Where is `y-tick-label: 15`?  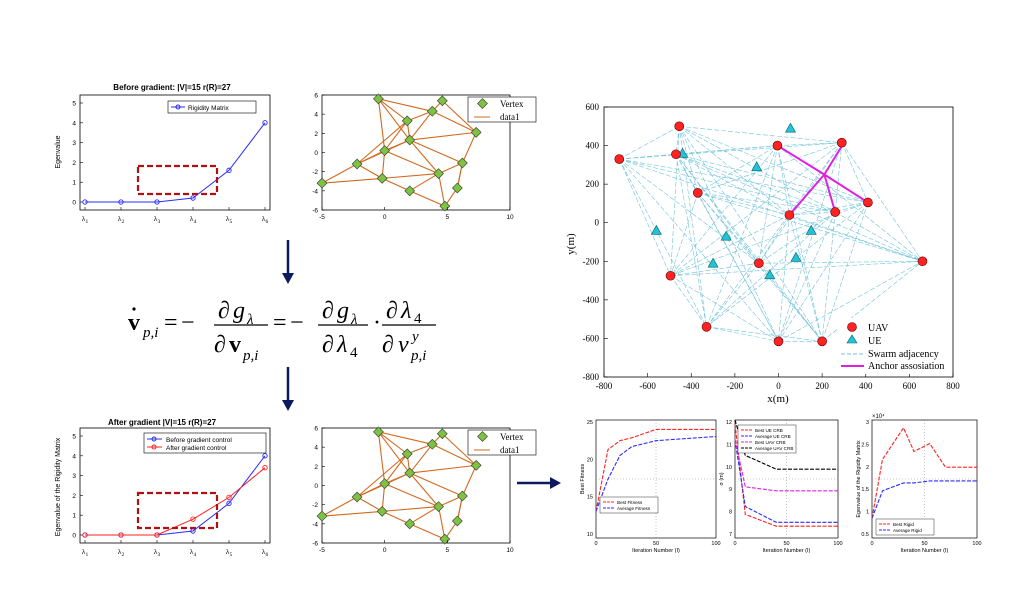 y-tick-label: 15 is located at coordinates (590, 498).